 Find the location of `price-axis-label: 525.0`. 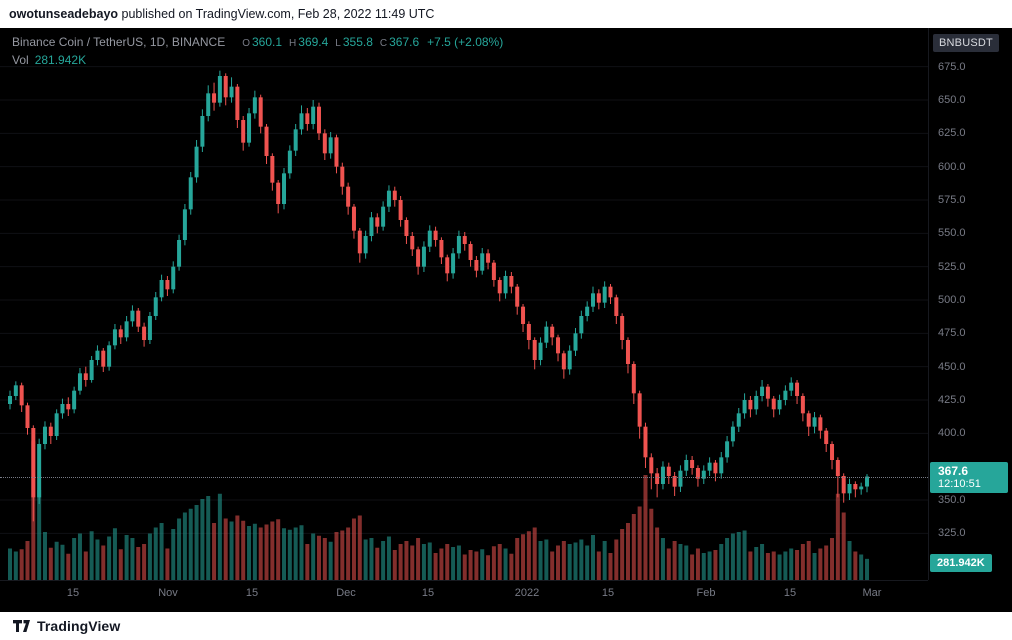

price-axis-label: 525.0 is located at coordinates (952, 266).